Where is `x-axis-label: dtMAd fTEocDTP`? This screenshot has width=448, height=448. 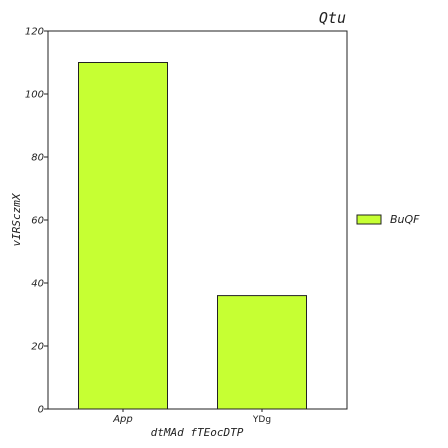 x-axis-label: dtMAd fTEocDTP is located at coordinates (197, 432).